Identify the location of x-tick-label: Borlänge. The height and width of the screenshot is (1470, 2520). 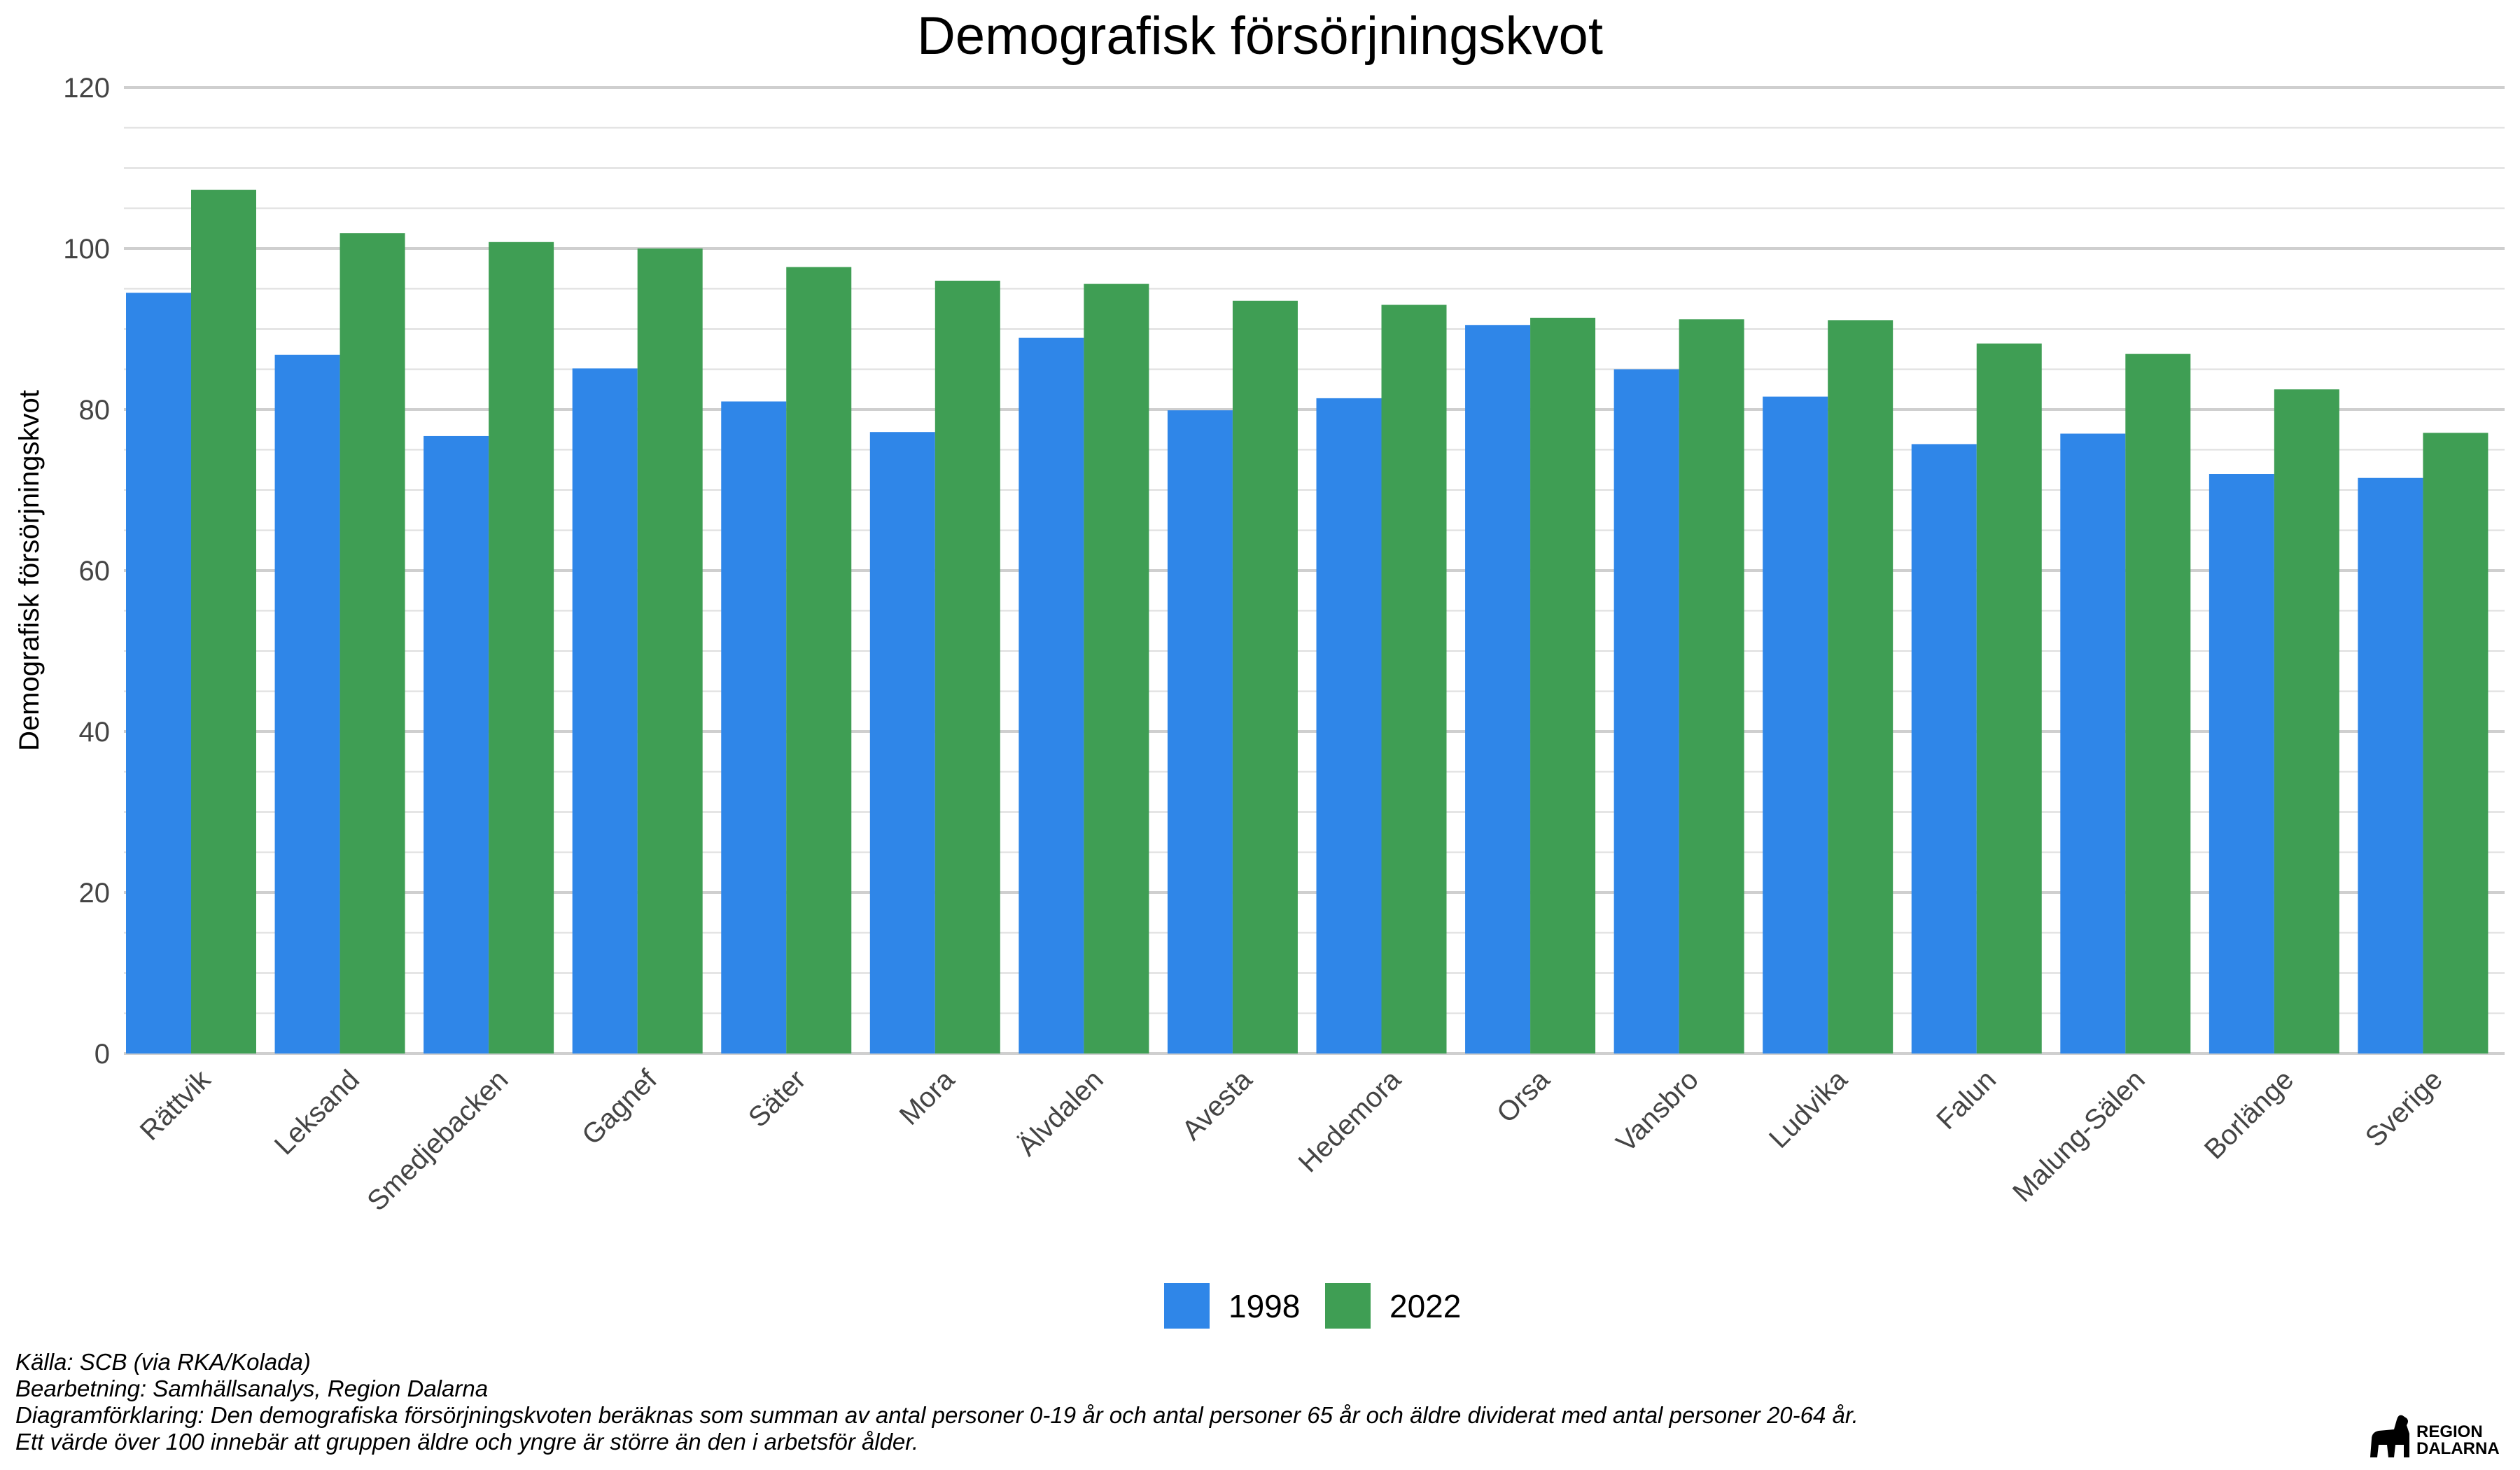
(2249, 1114).